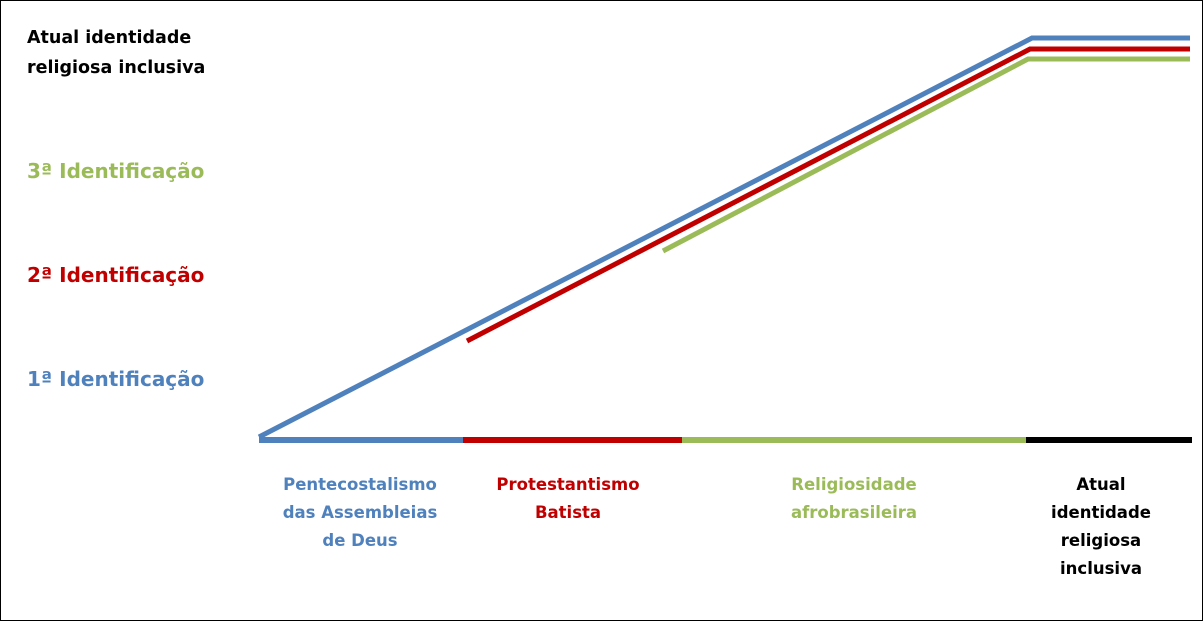 The width and height of the screenshot is (1203, 622). What do you see at coordinates (925, 155) in the screenshot?
I see `trajectory-line-green` at bounding box center [925, 155].